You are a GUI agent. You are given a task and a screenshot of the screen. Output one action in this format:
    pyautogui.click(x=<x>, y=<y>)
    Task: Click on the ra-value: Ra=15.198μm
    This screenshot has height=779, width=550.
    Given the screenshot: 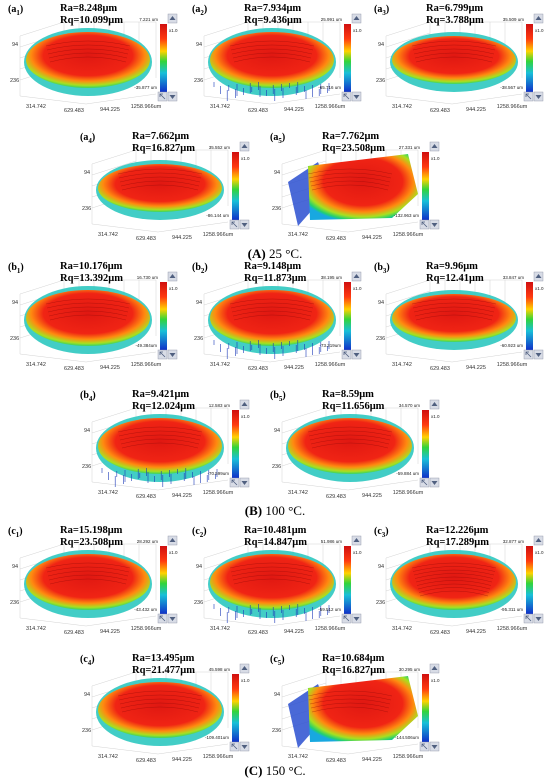 What is the action you would take?
    pyautogui.click(x=91, y=530)
    